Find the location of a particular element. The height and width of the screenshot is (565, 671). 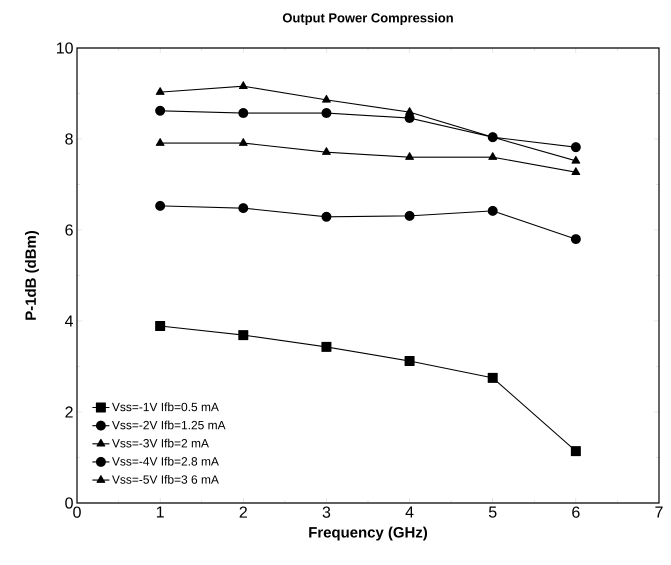

x-tick-label: 4 is located at coordinates (410, 512).